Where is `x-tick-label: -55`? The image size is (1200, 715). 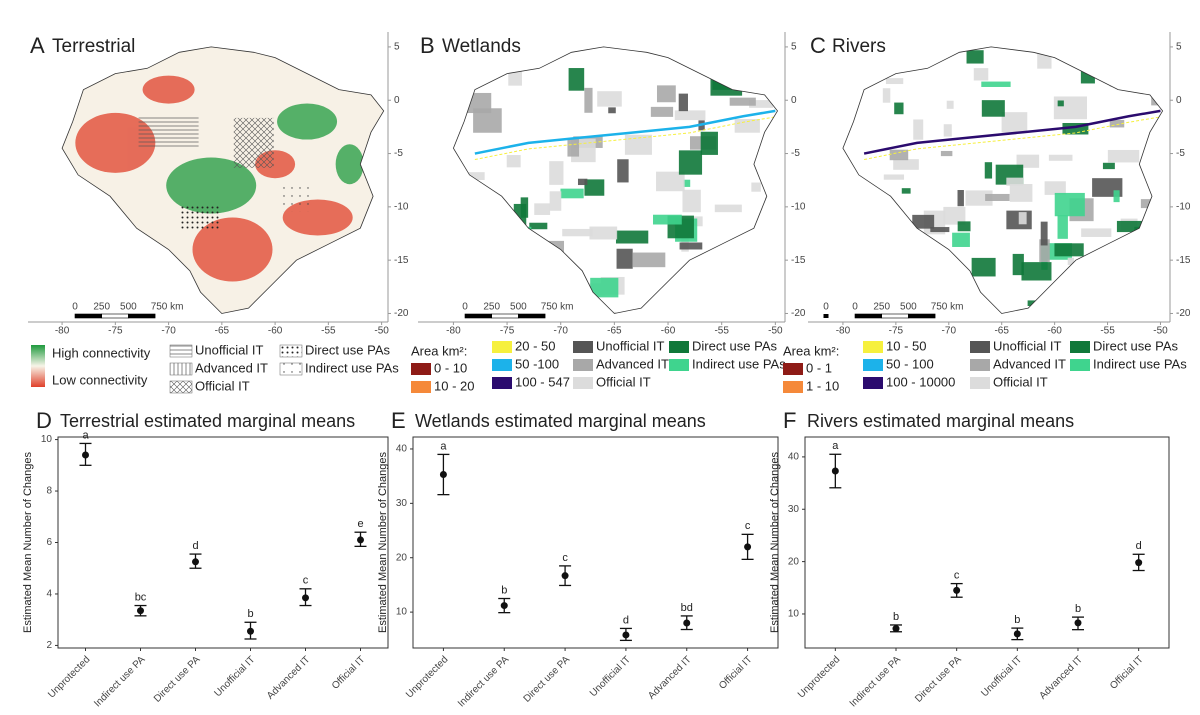
x-tick-label: -55 is located at coordinates (328, 331).